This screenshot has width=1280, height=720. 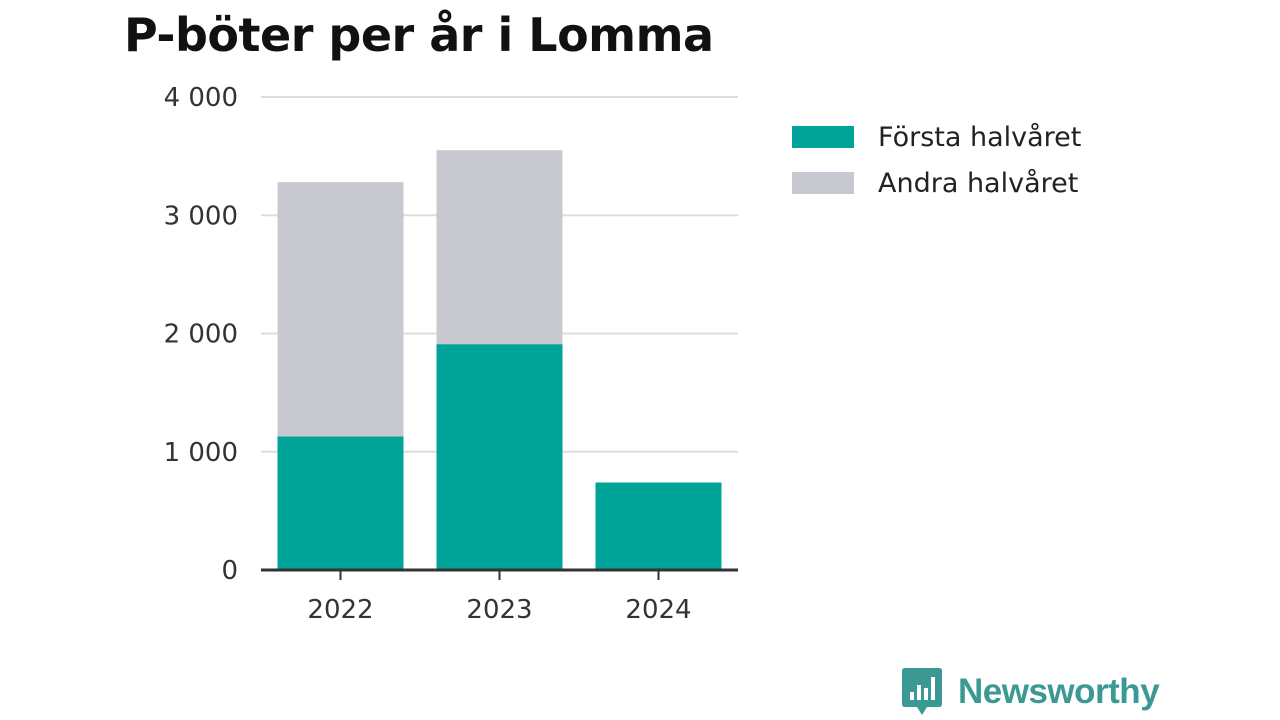 What do you see at coordinates (419, 35) in the screenshot?
I see `chart-title: P-böter per år i Lomma` at bounding box center [419, 35].